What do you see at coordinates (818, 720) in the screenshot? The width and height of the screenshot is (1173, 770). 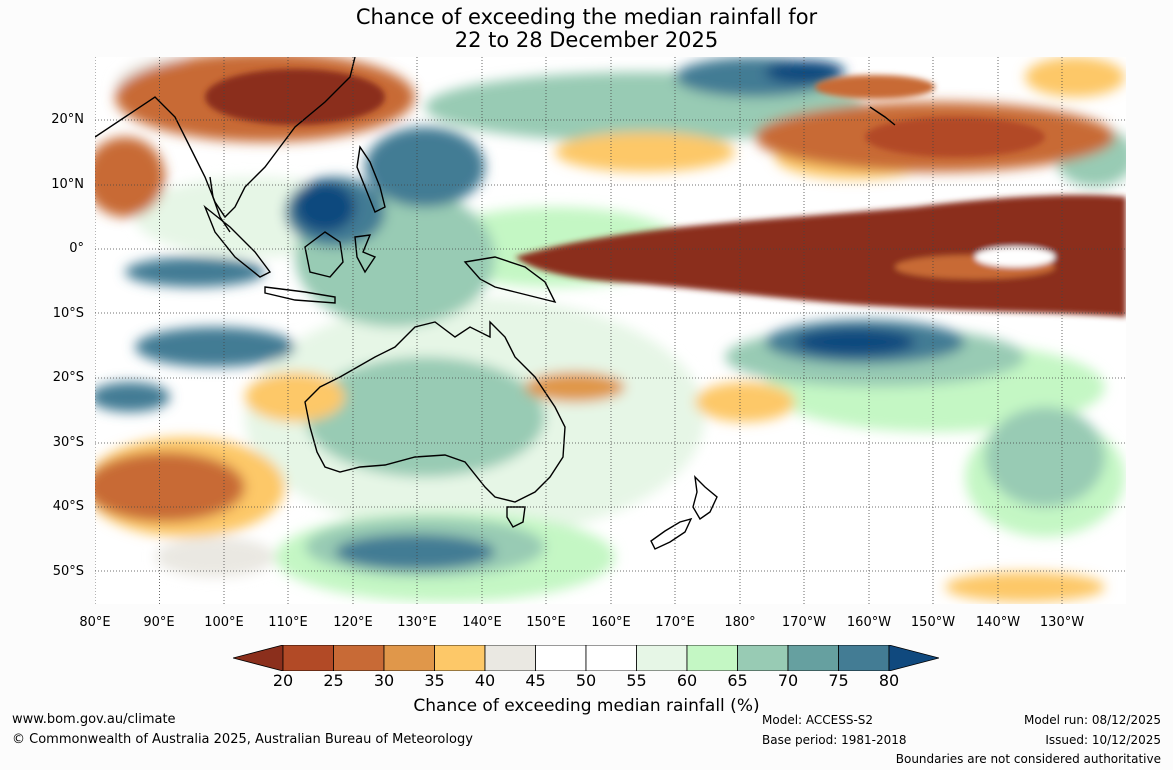 I see `model-name: Model: ACCESS-S2` at bounding box center [818, 720].